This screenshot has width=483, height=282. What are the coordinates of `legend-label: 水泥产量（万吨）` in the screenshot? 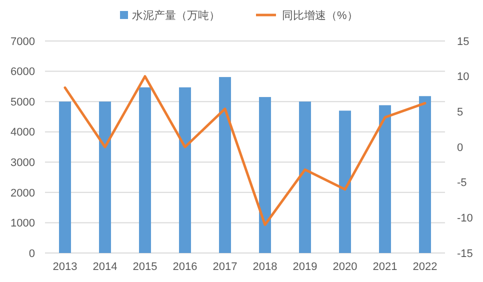 It's located at (176, 15).